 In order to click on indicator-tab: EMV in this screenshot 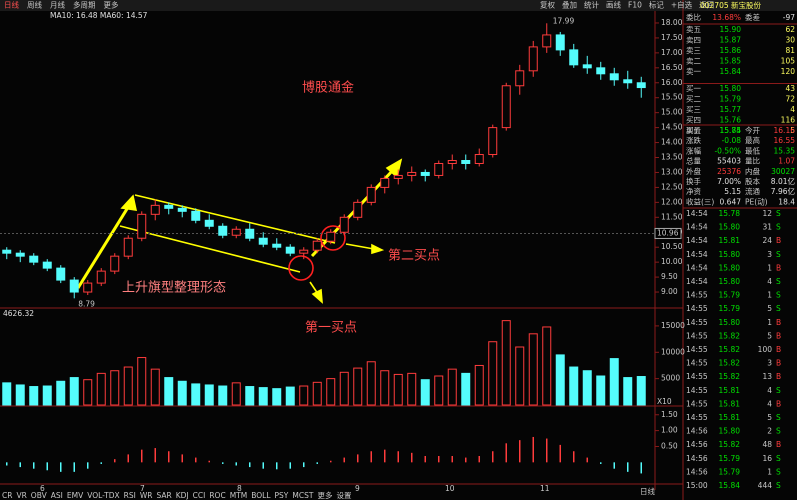, I will do `click(75, 495)`.